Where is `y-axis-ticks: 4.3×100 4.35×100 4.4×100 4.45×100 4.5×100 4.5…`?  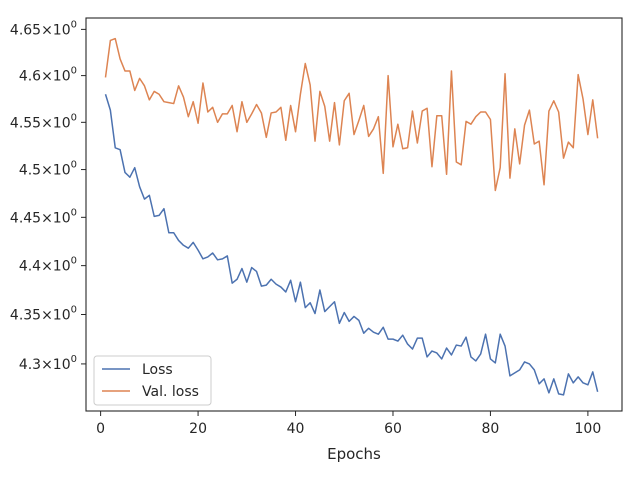 y-axis-ticks: 4.3×100 4.35×100 4.4×100 4.45×100 4.5×100 4.5… is located at coordinates (48, 196).